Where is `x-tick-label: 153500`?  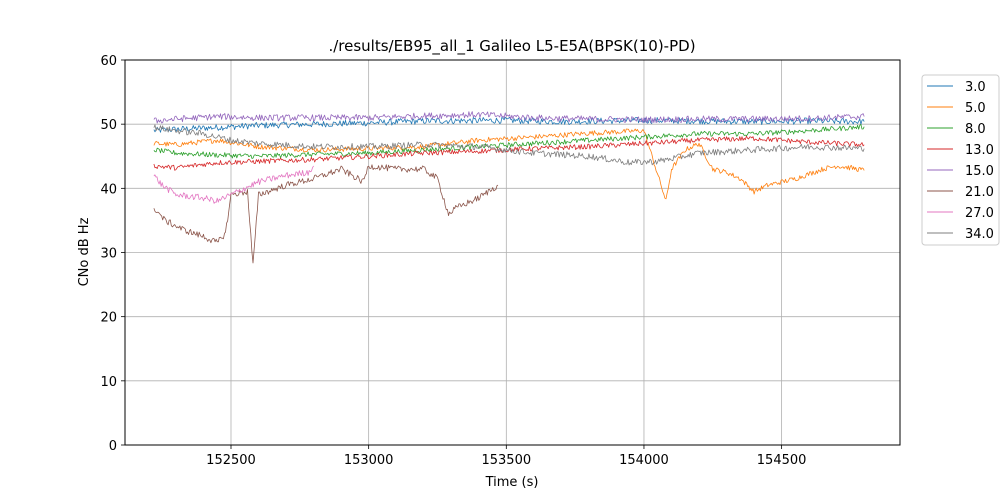 x-tick-label: 153500 is located at coordinates (506, 460).